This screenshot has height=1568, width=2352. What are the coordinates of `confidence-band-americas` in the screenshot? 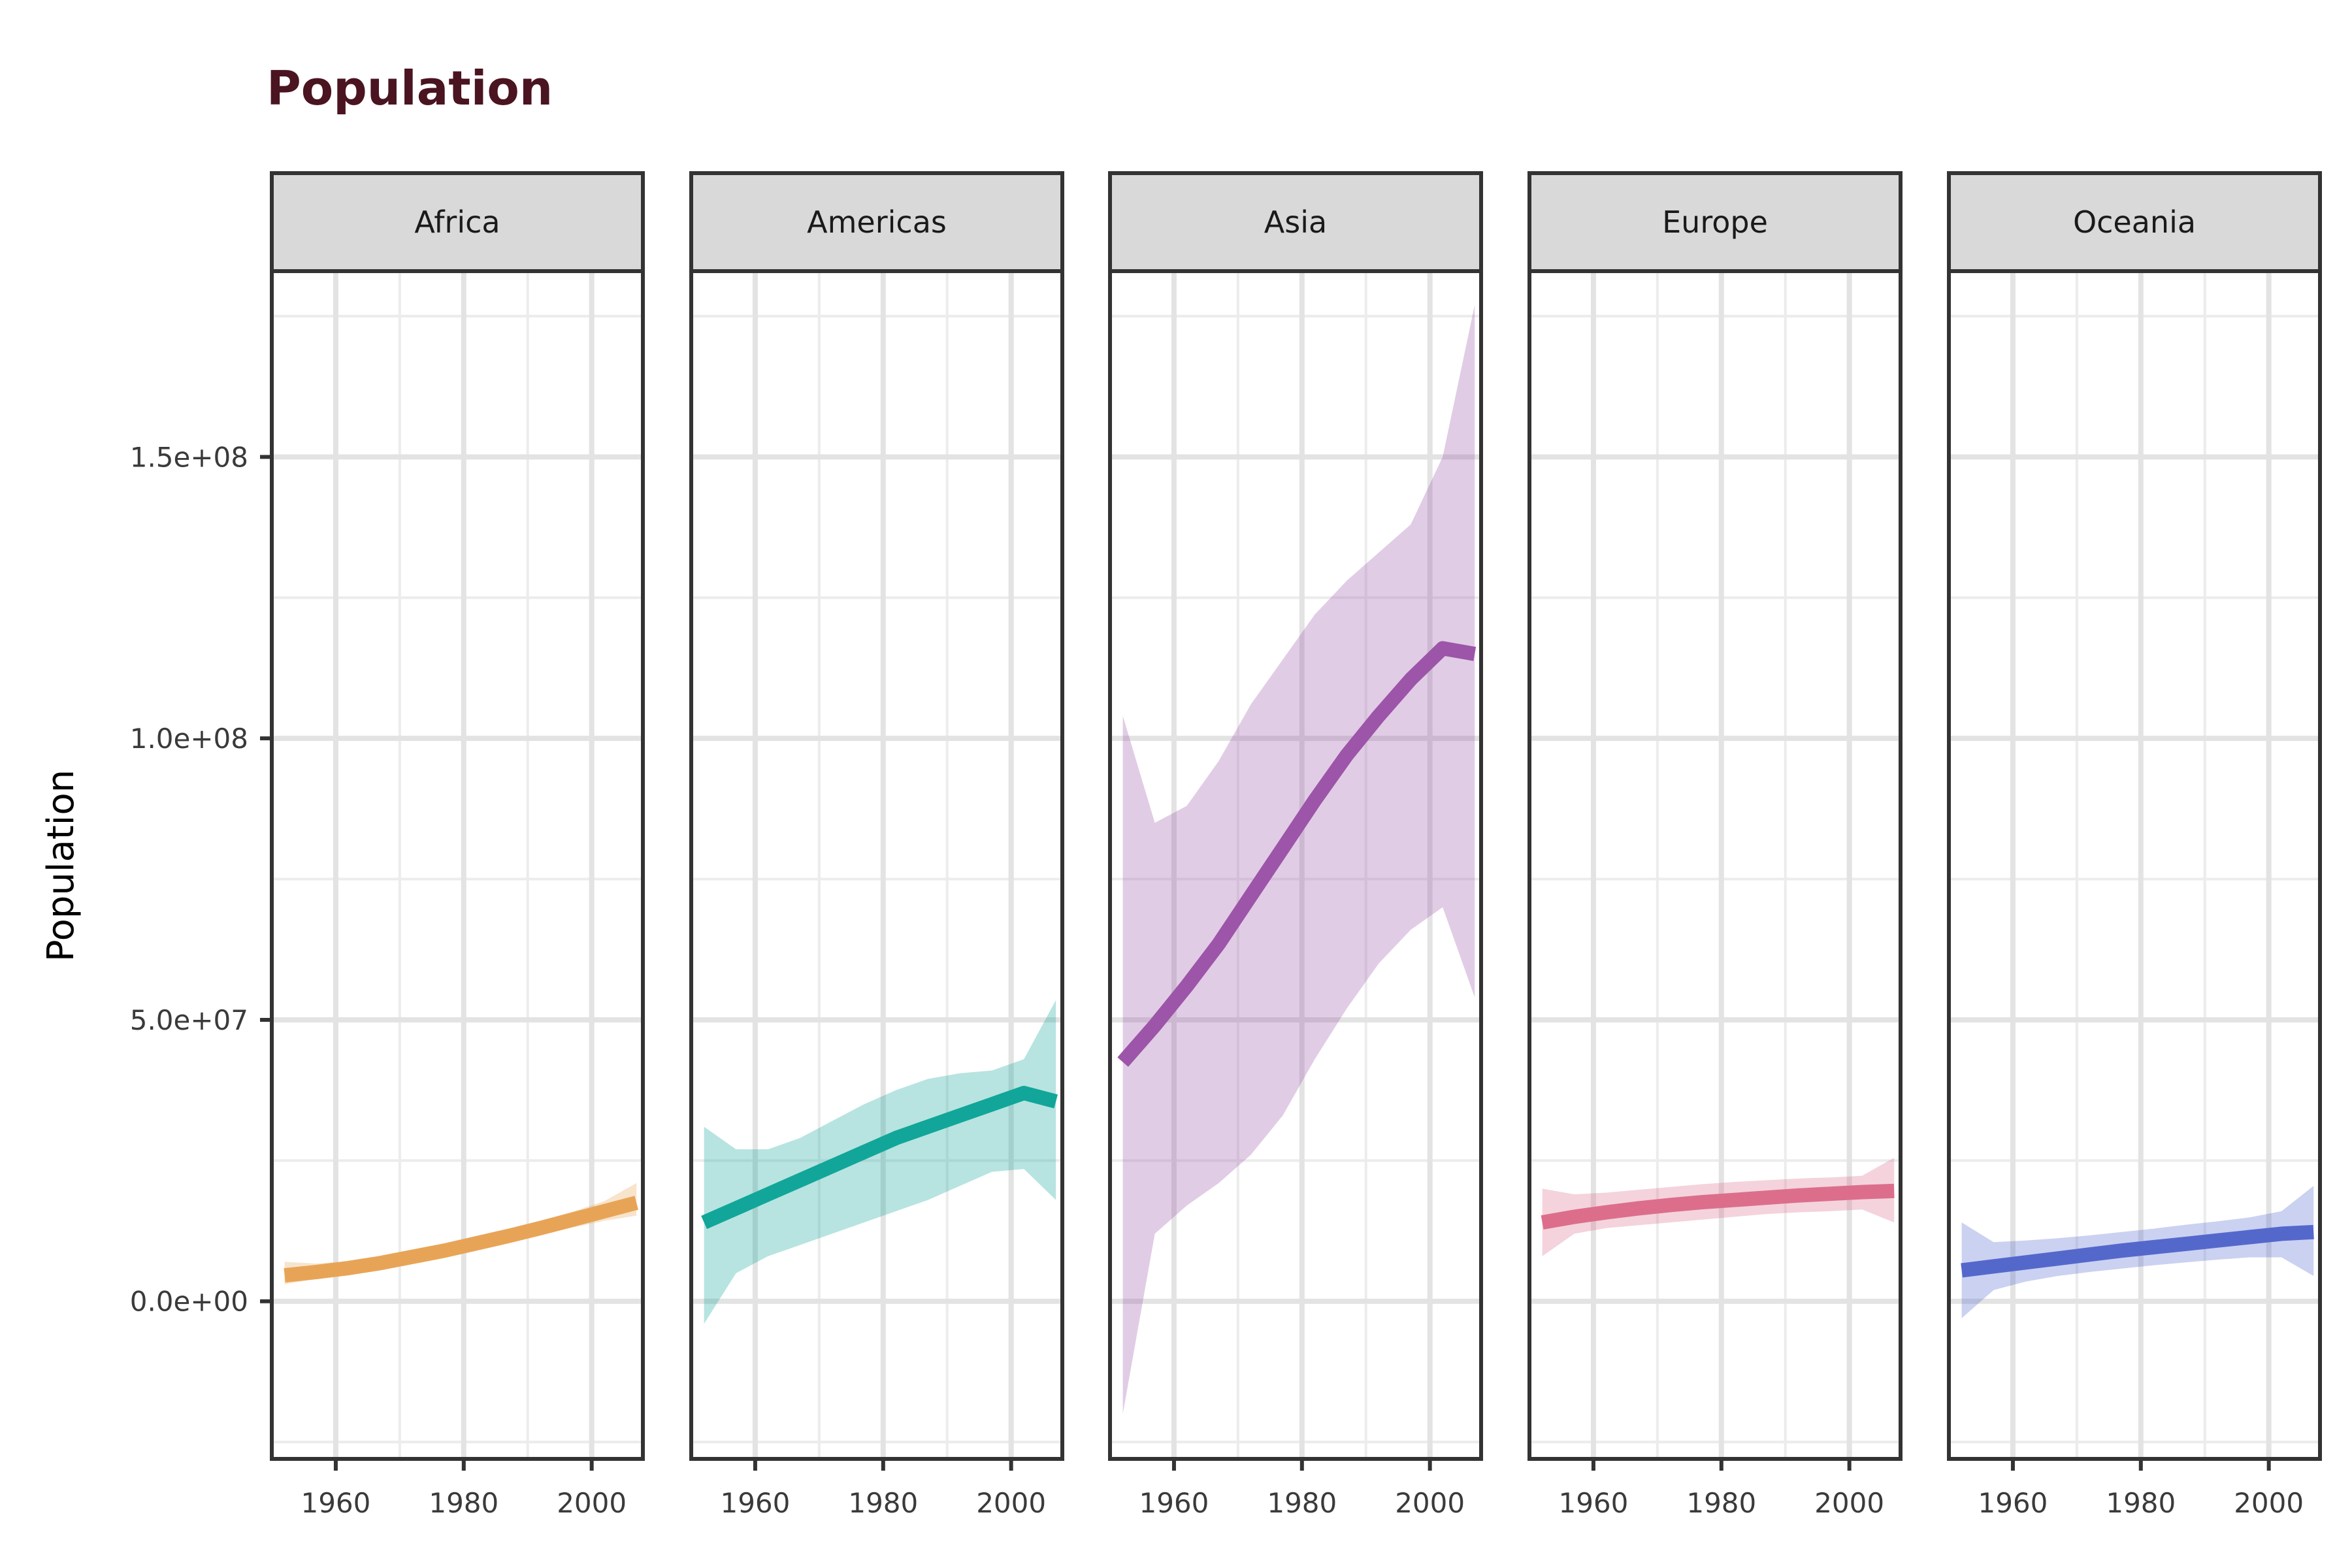 It's located at (880, 1162).